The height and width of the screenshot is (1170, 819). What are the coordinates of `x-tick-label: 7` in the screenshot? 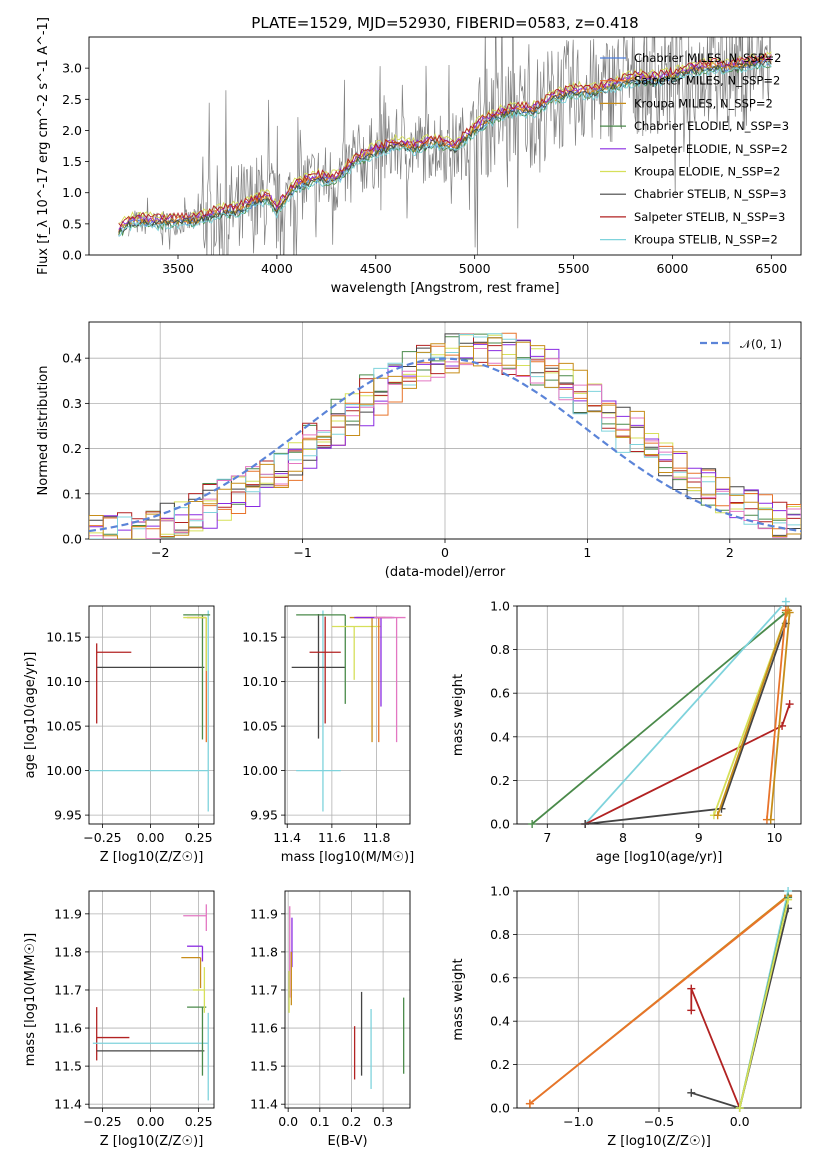 It's located at (547, 837).